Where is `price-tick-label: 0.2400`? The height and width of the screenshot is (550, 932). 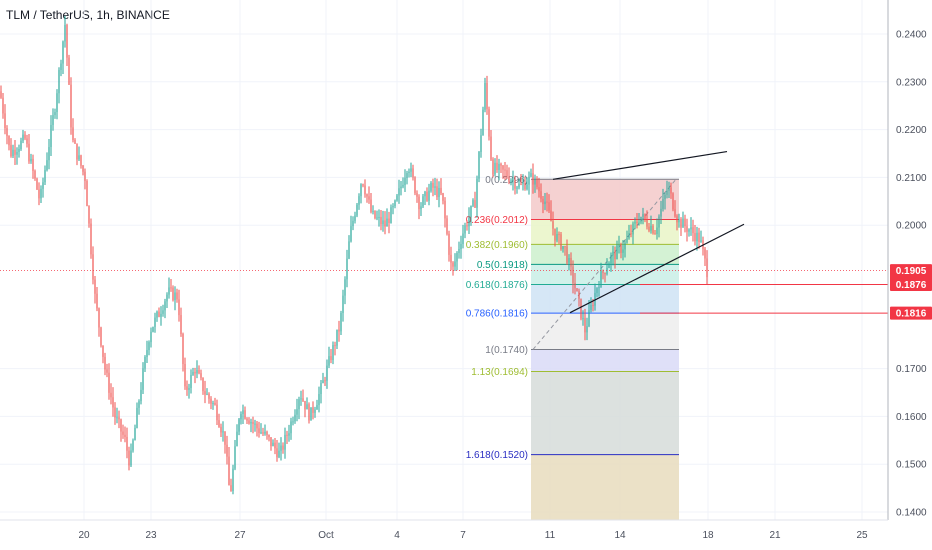
price-tick-label: 0.2400 is located at coordinates (911, 35).